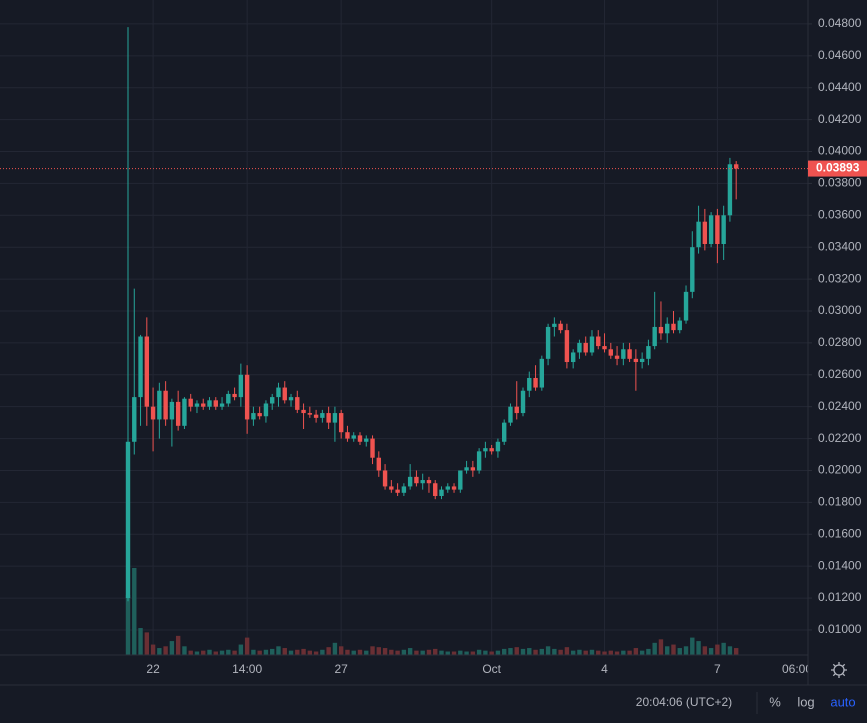 Image resolution: width=867 pixels, height=723 pixels. I want to click on y-tick-label: 0.01600, so click(840, 533).